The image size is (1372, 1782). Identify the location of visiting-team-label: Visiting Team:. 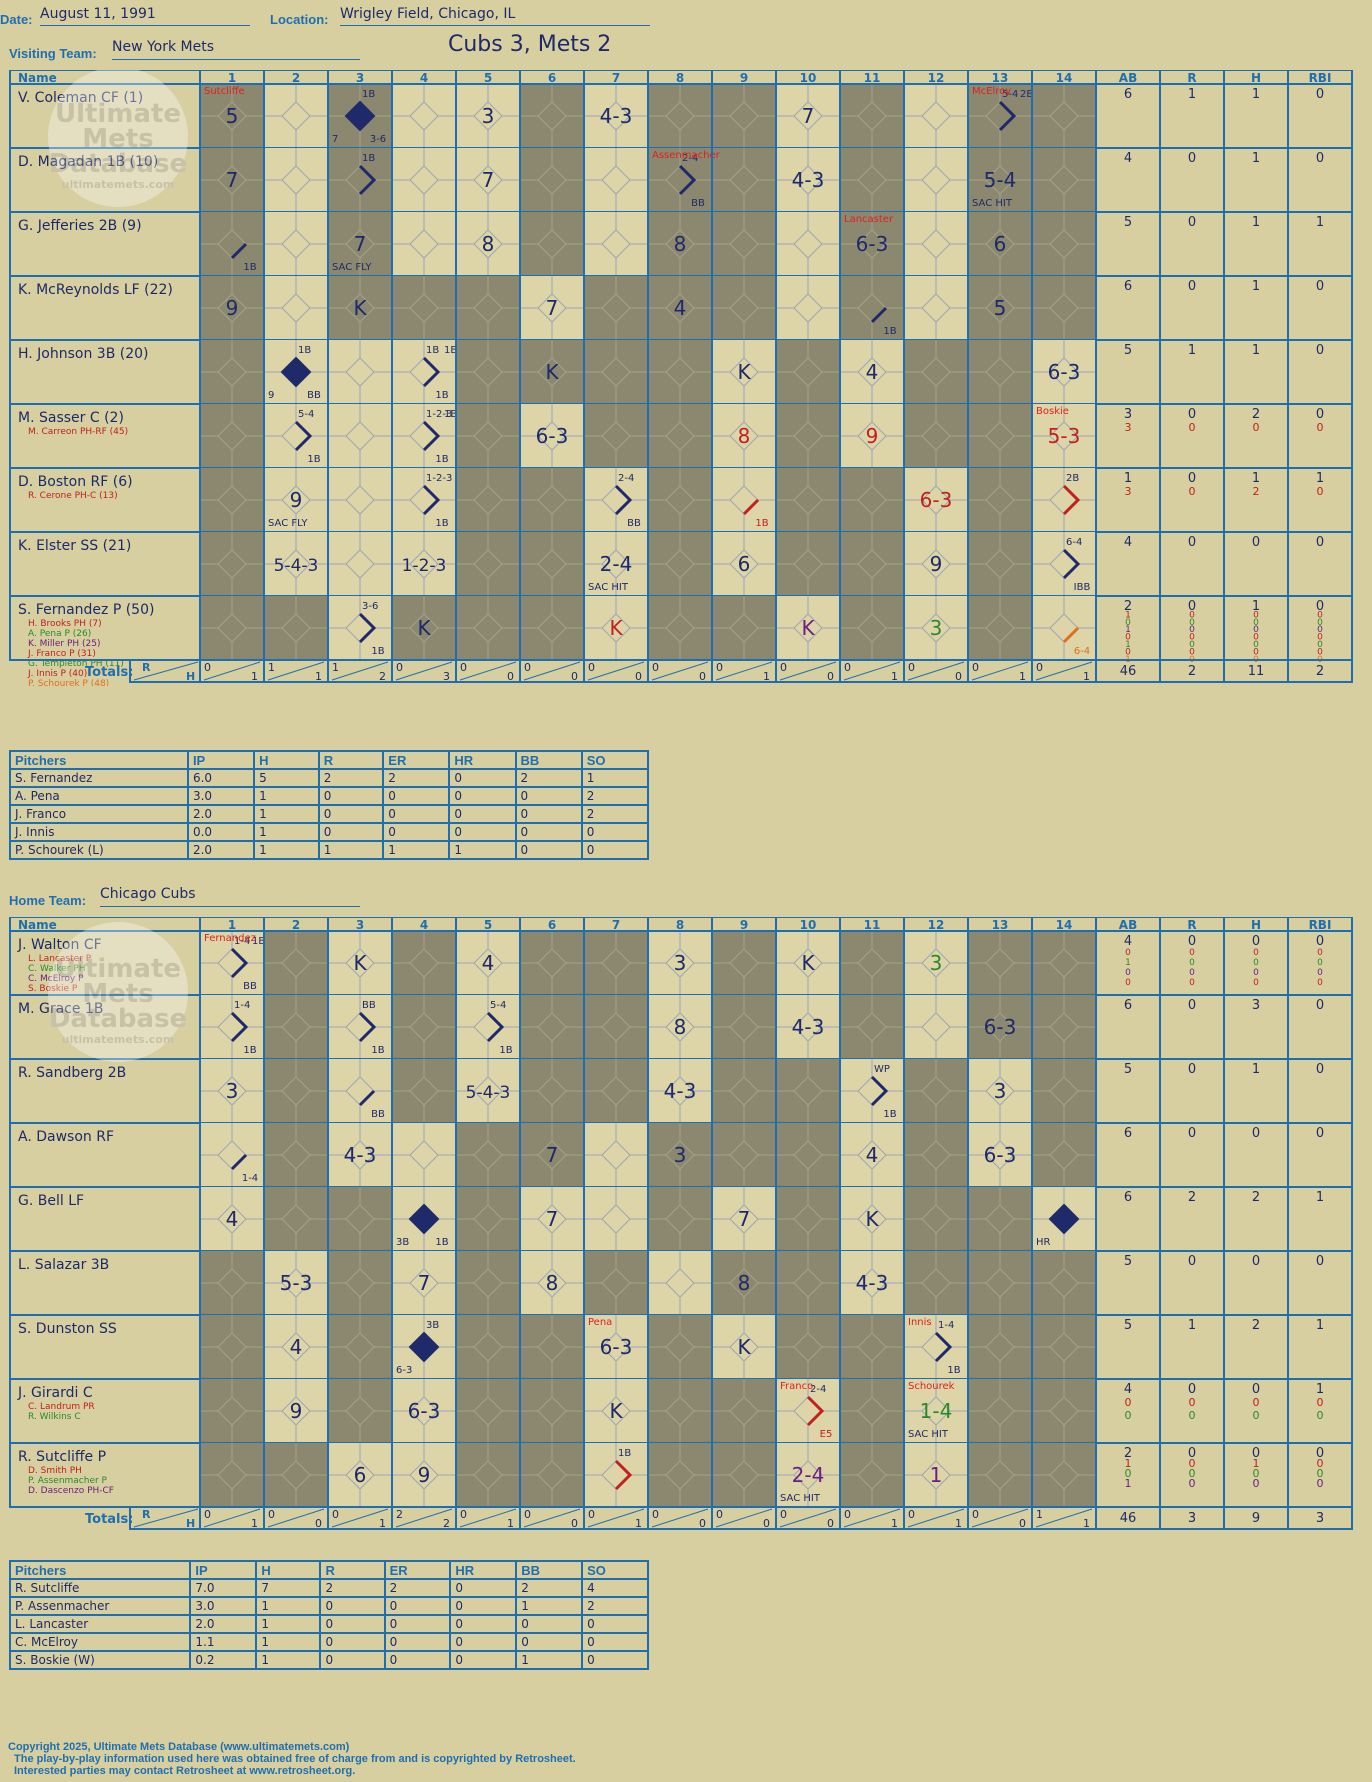
(53, 53).